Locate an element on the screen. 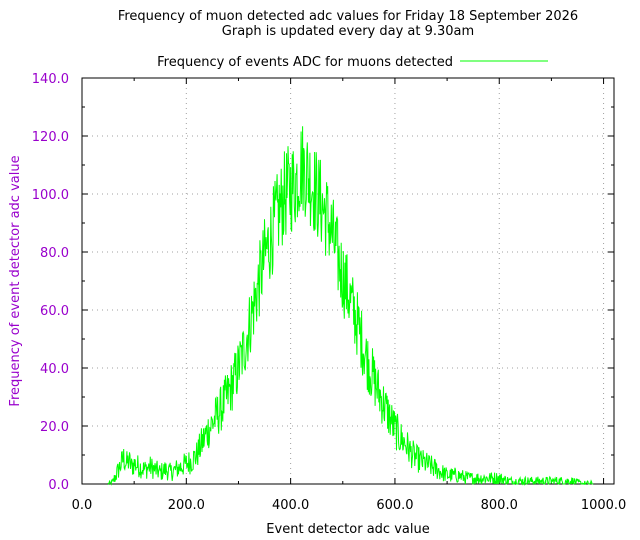 This screenshot has height=540, width=640. y-tick-label: 140.0 is located at coordinates (50, 79).